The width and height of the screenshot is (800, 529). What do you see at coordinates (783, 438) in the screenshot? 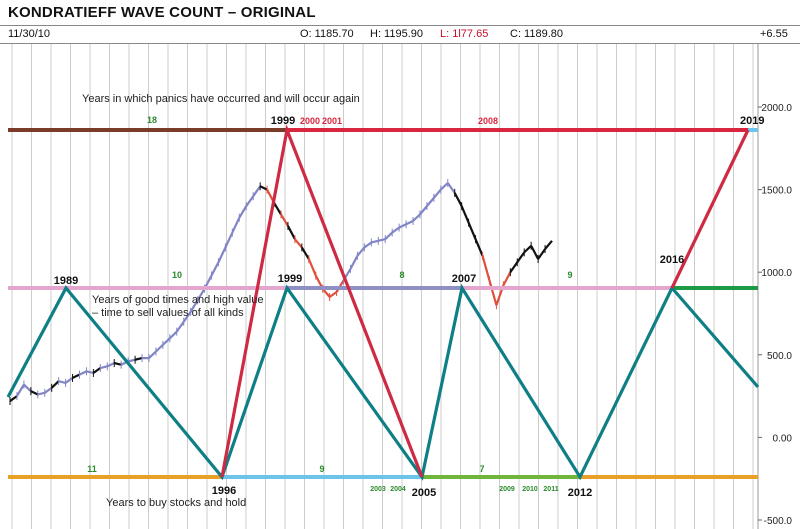
I see `y-tick-label: 0.00` at bounding box center [783, 438].